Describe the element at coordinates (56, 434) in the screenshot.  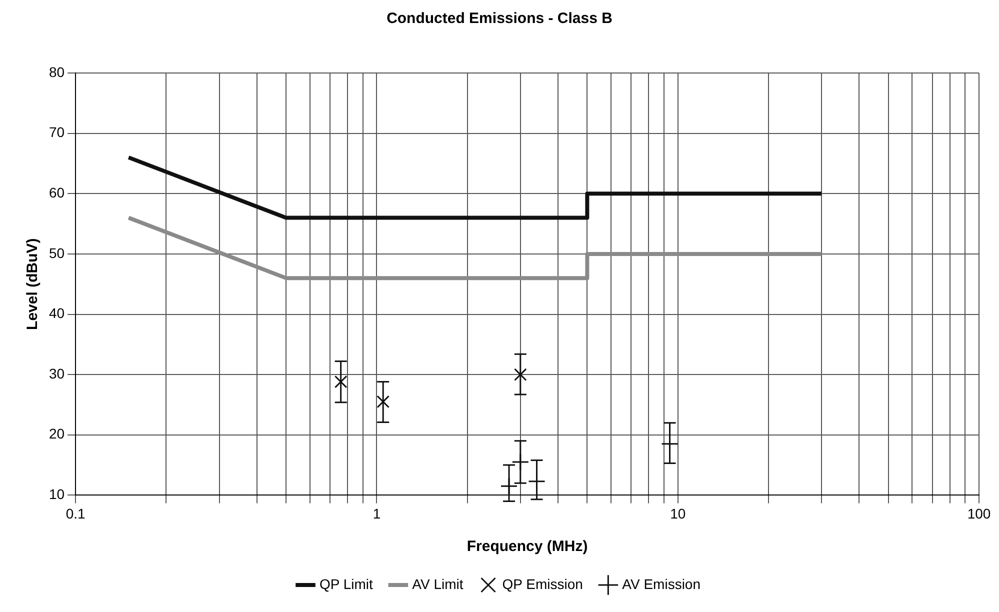
I see `y-tick-label: 20` at that location.